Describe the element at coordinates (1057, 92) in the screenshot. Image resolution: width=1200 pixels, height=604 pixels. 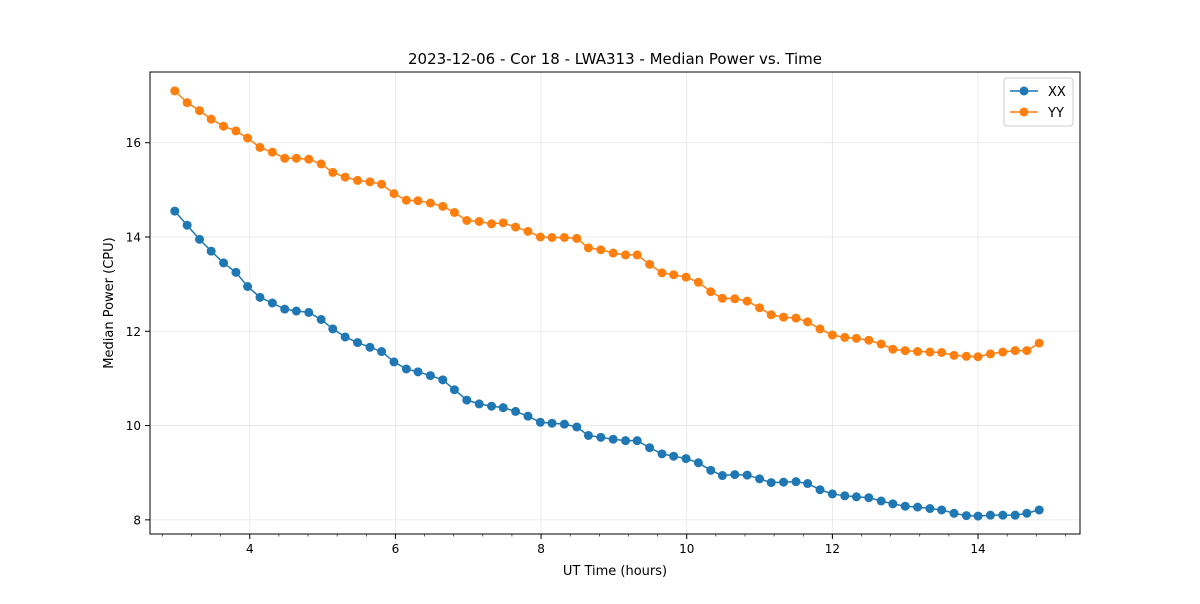
I see `legend-label-xx: XX` at that location.